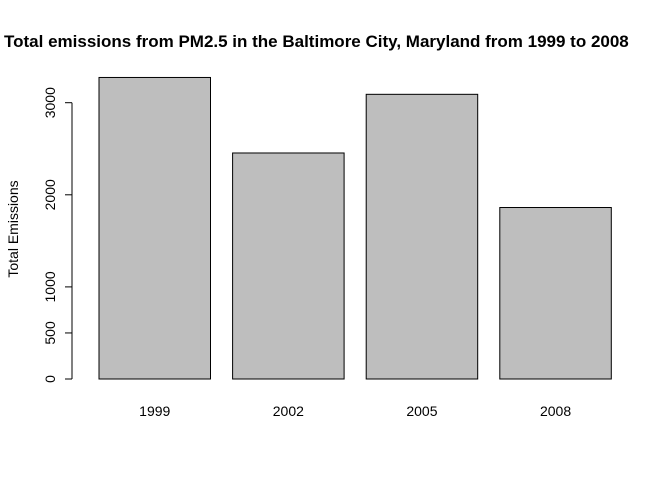  I want to click on x-tick-label-2002: 2002, so click(288, 411).